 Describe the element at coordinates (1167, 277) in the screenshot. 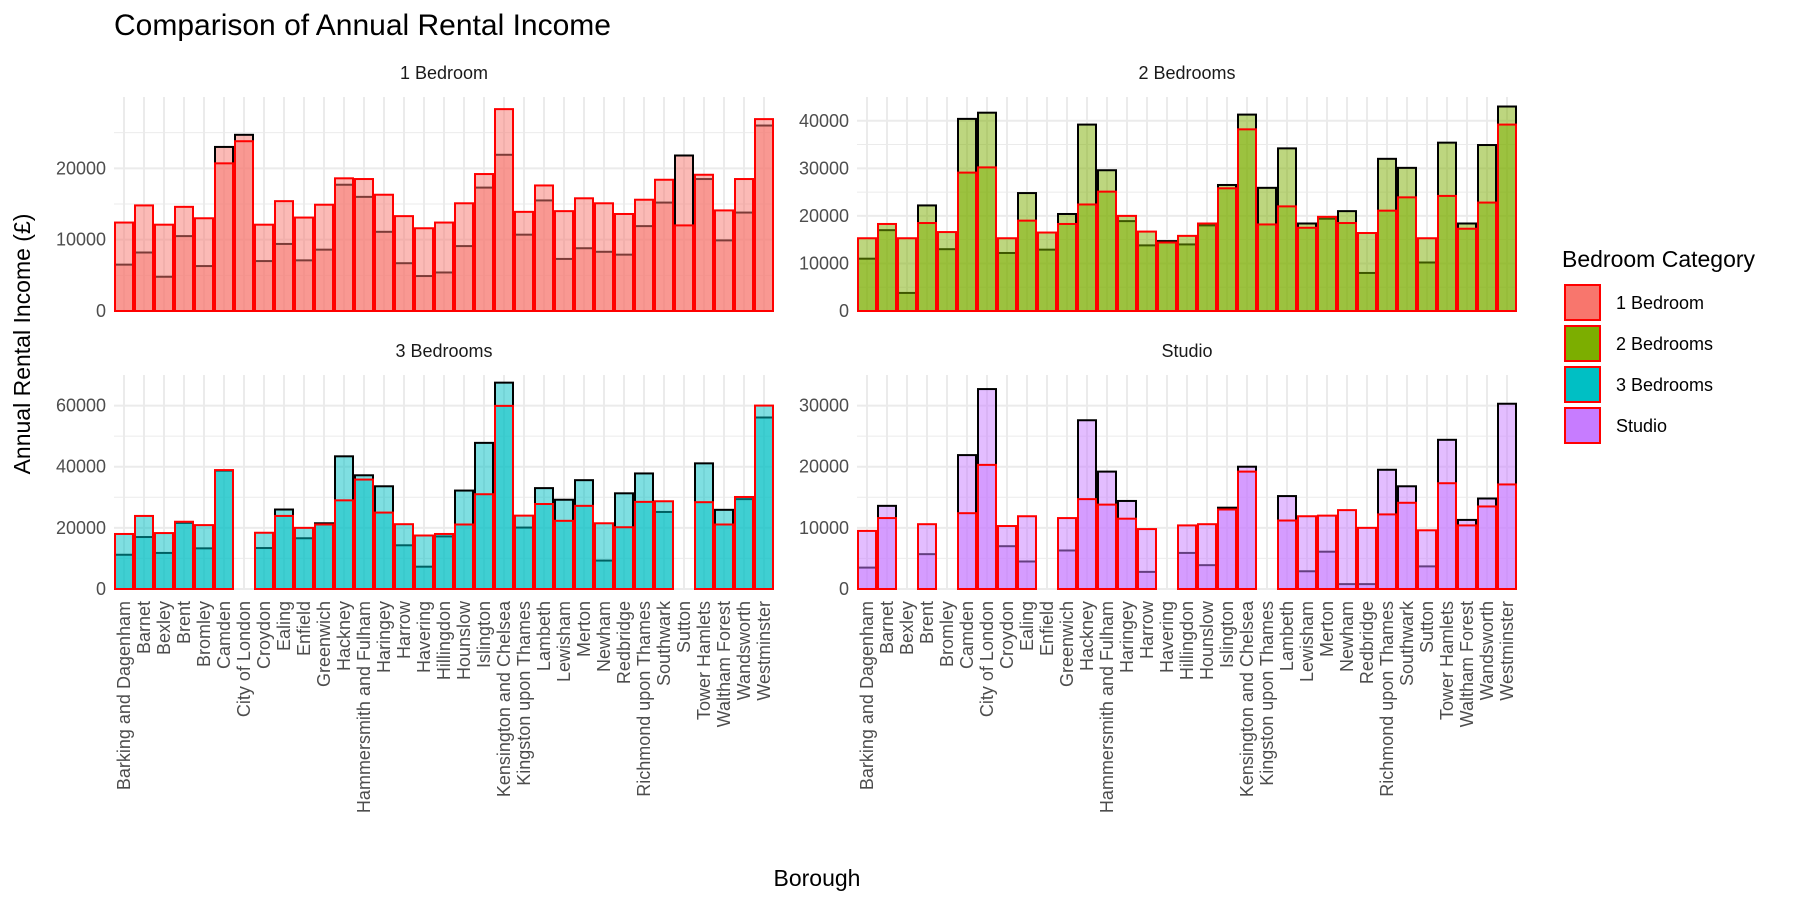

I see `bar-2-bedrooms-havering` at that location.